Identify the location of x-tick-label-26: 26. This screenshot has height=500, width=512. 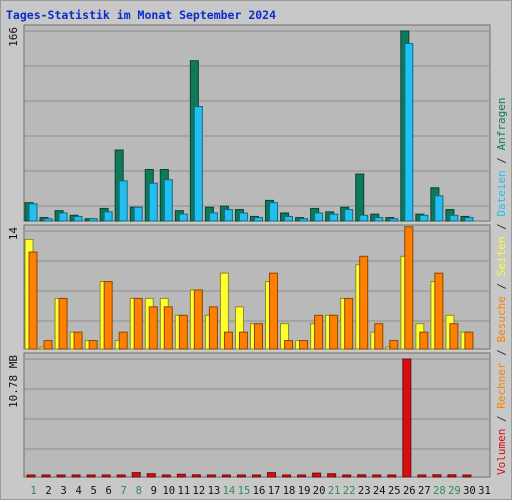
(409, 491).